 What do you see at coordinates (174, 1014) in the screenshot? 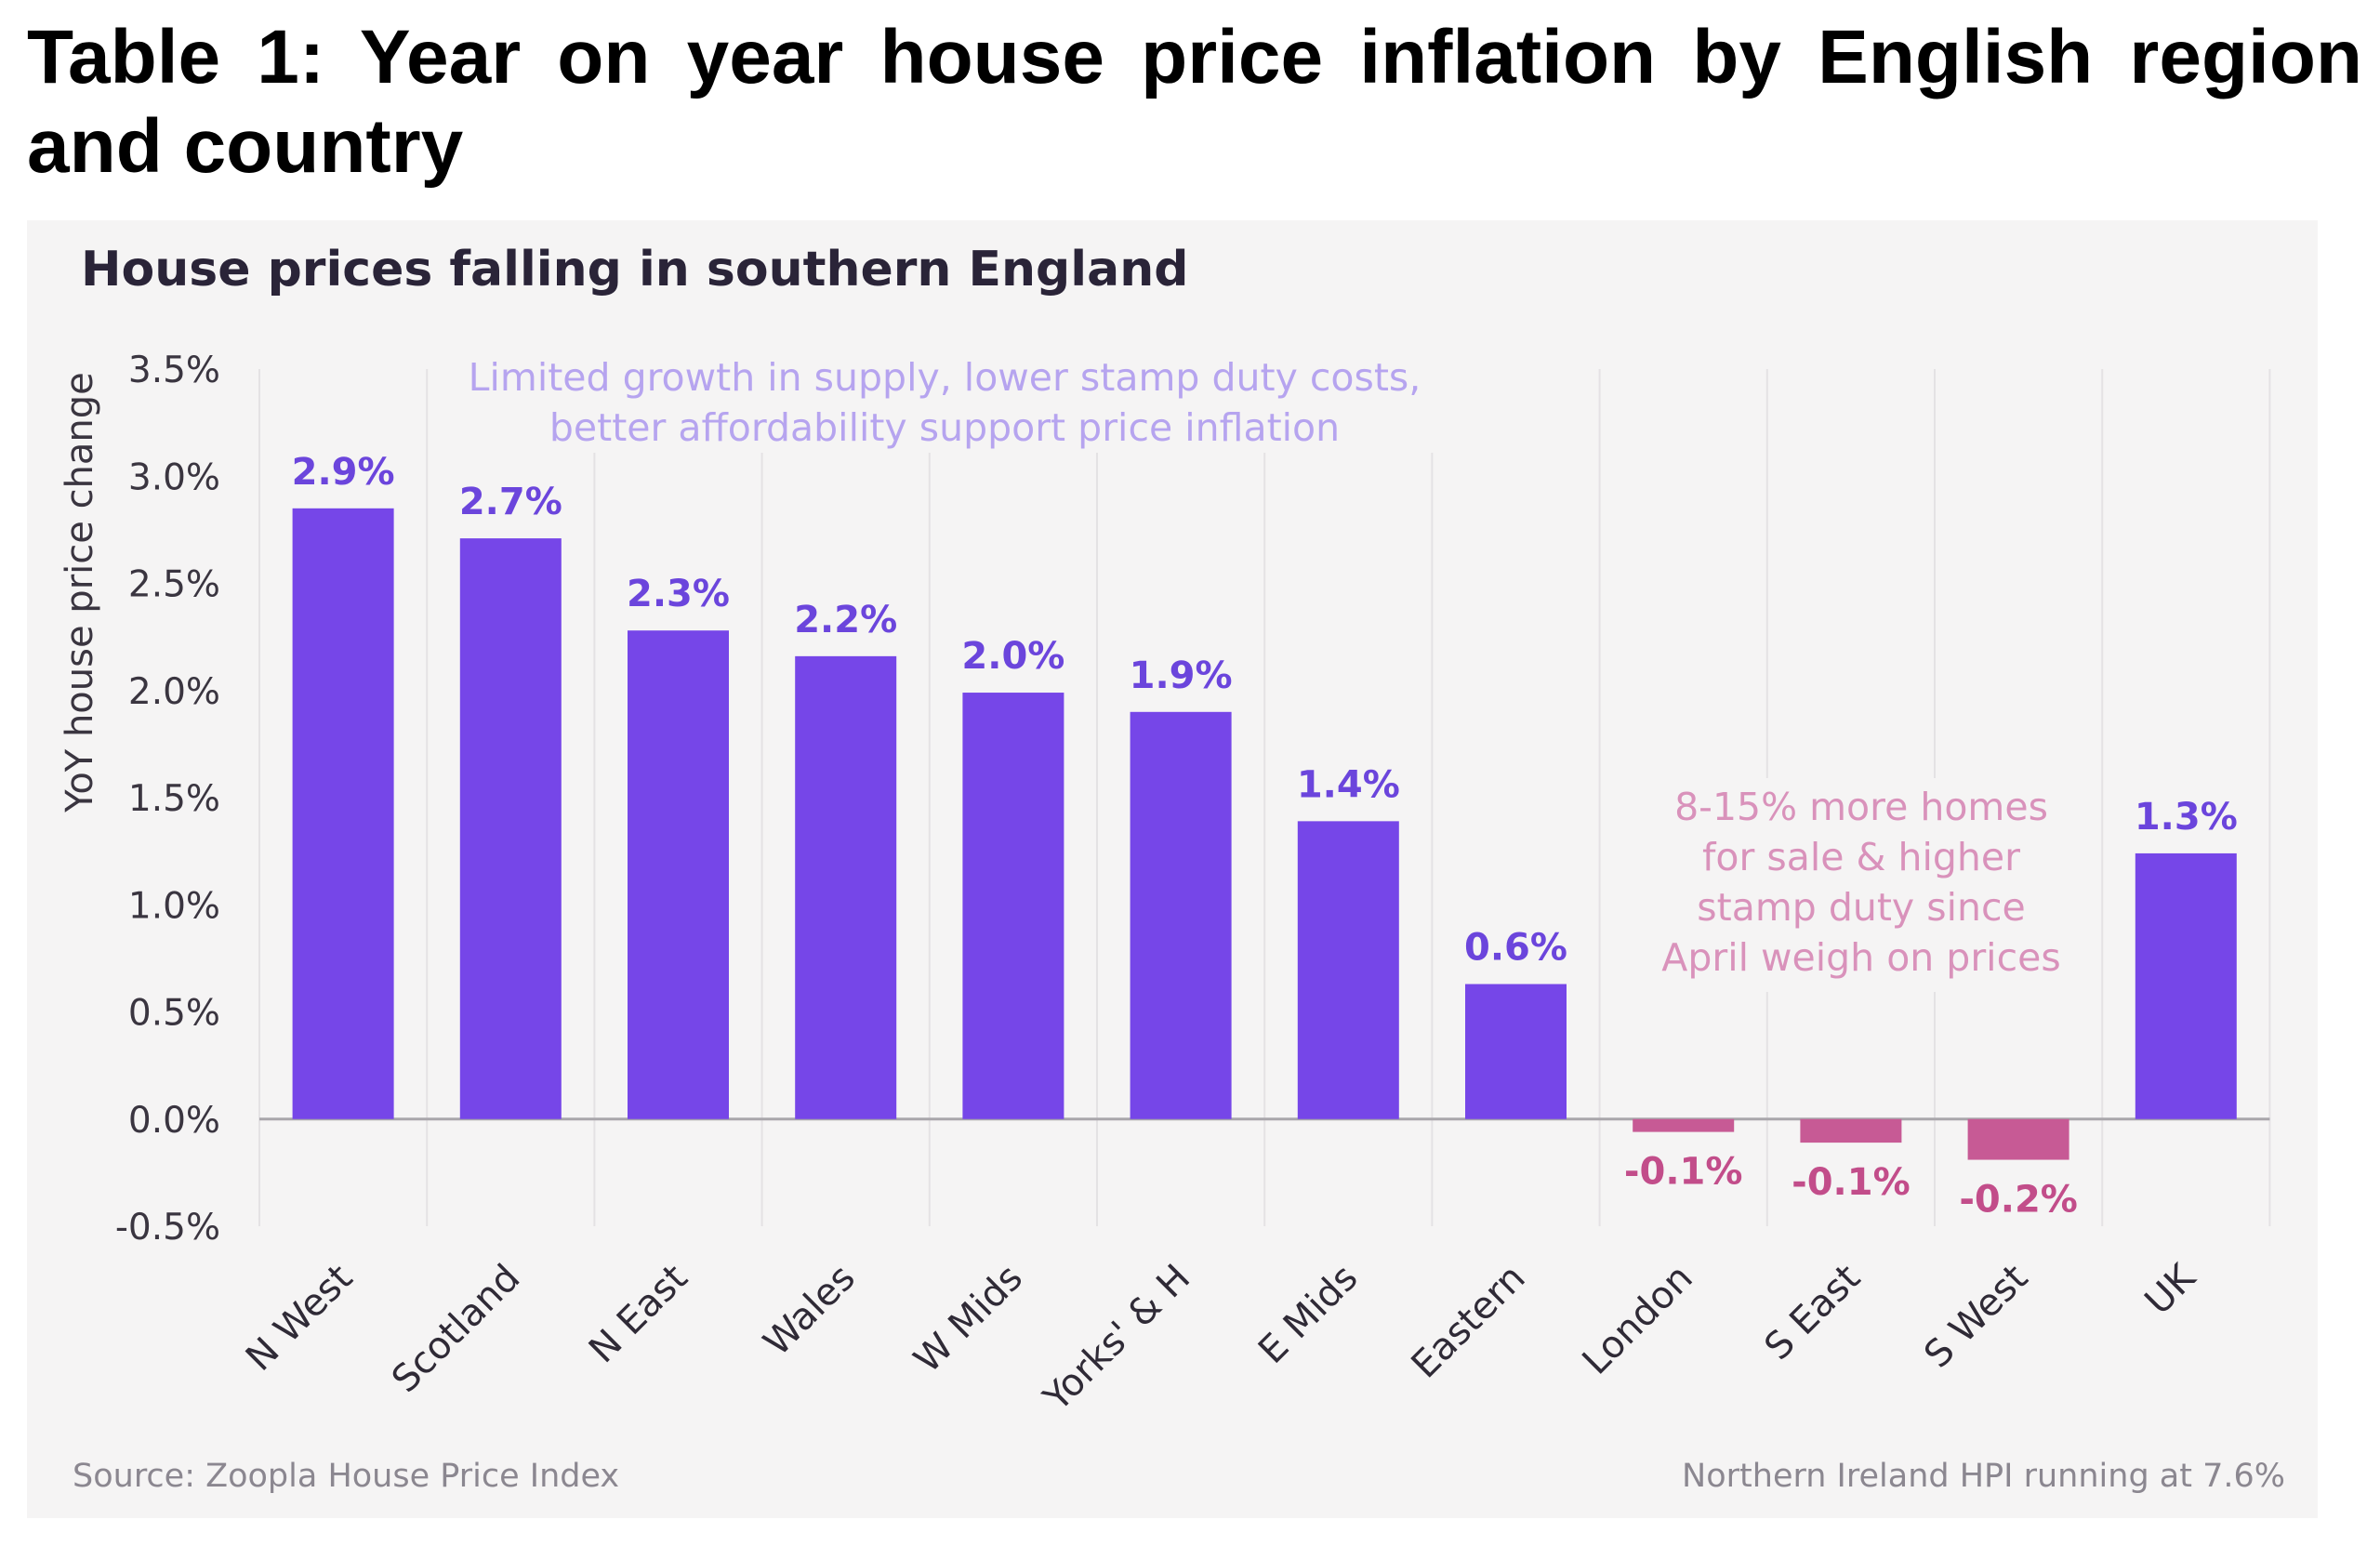
I see `y-tick-label: 0.5%` at bounding box center [174, 1014].